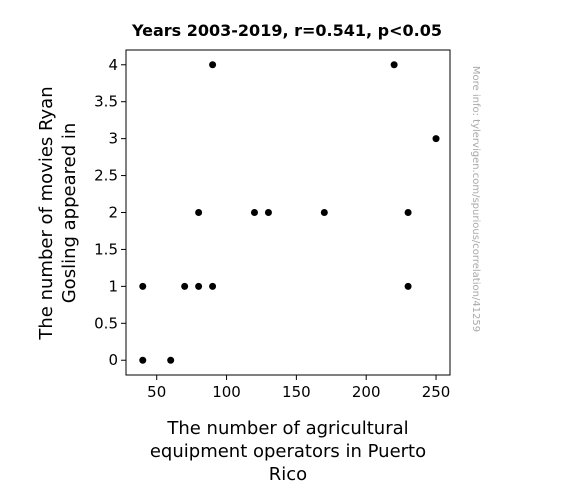  Describe the element at coordinates (156, 392) in the screenshot. I see `x-tick-label: 50` at that location.